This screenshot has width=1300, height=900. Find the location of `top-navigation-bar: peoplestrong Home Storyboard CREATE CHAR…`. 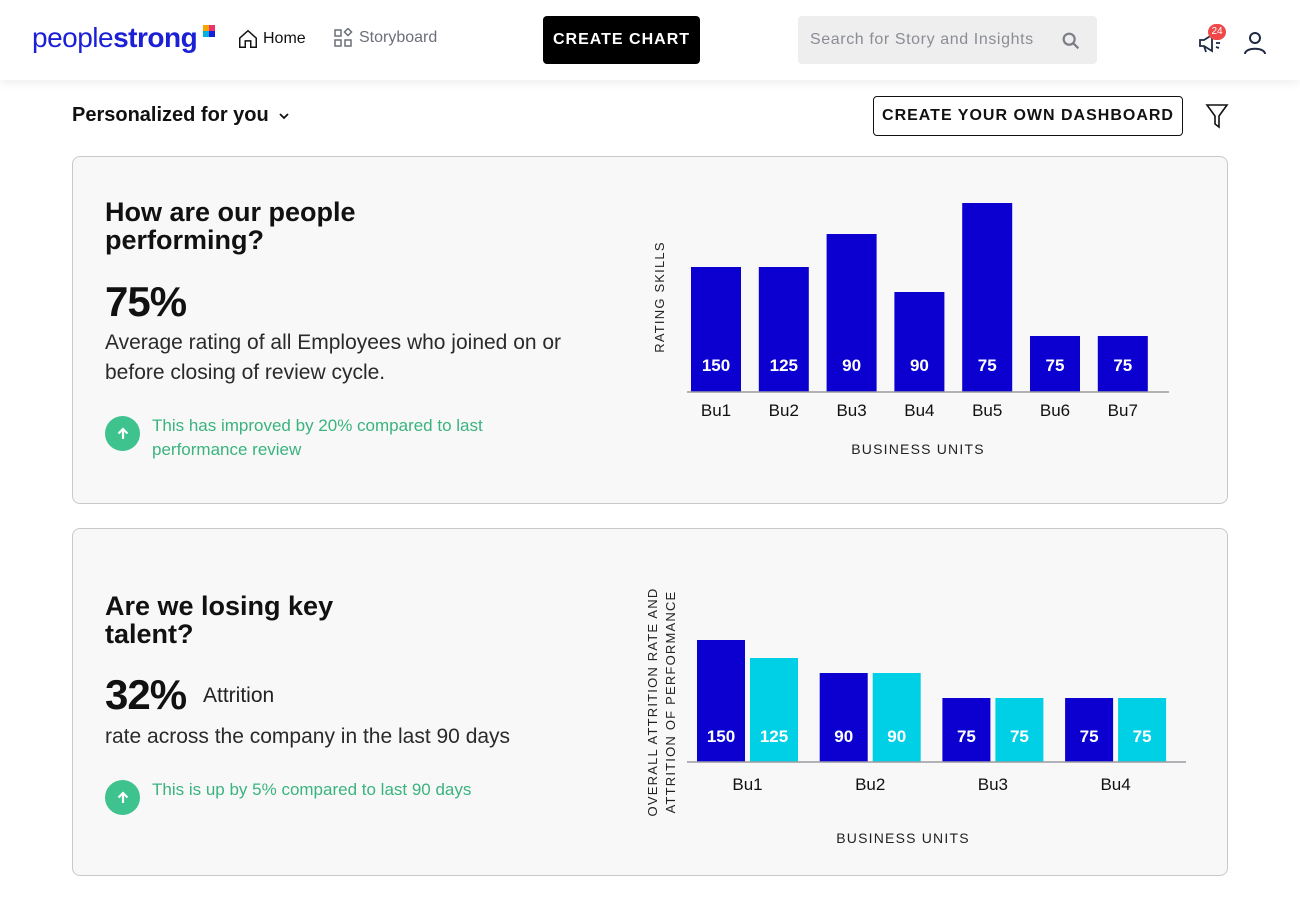

top-navigation-bar: peoplestrong Home Storyboard CREATE CHAR… is located at coordinates (650, 40).